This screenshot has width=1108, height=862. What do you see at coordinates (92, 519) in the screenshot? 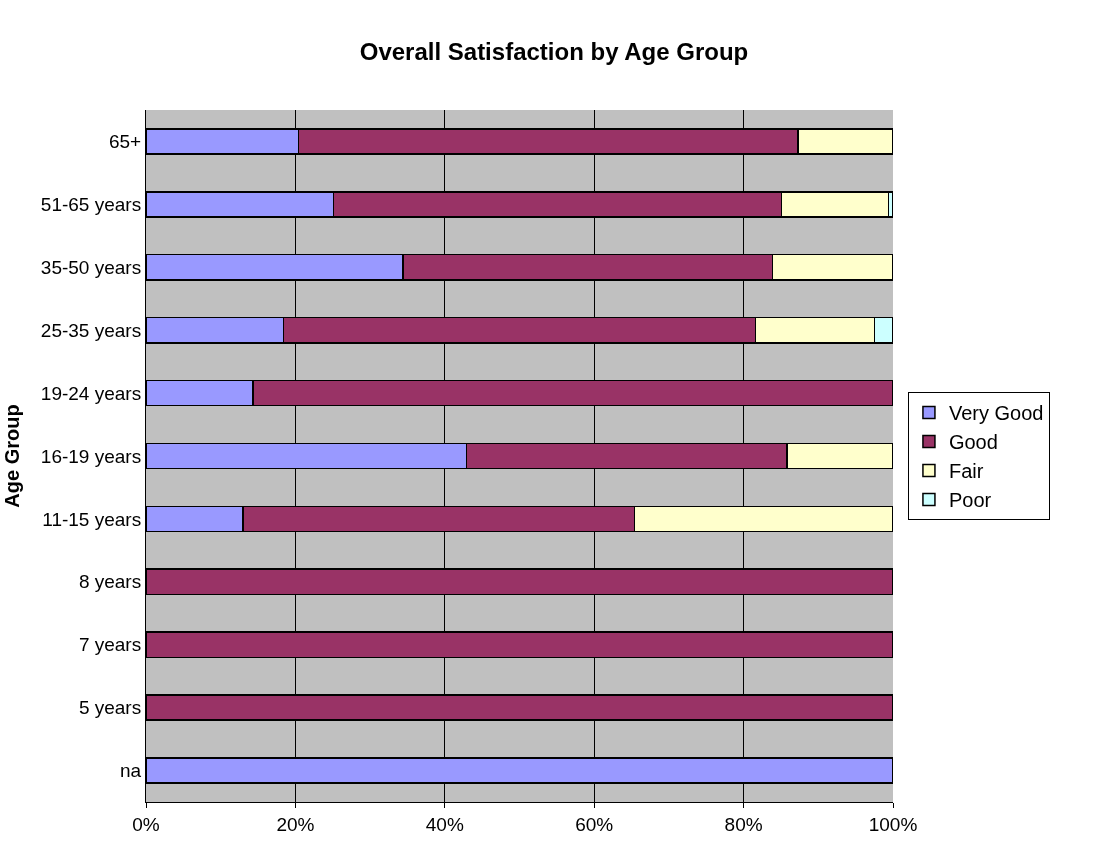
I see `y-tick-label: 11-15 years` at bounding box center [92, 519].